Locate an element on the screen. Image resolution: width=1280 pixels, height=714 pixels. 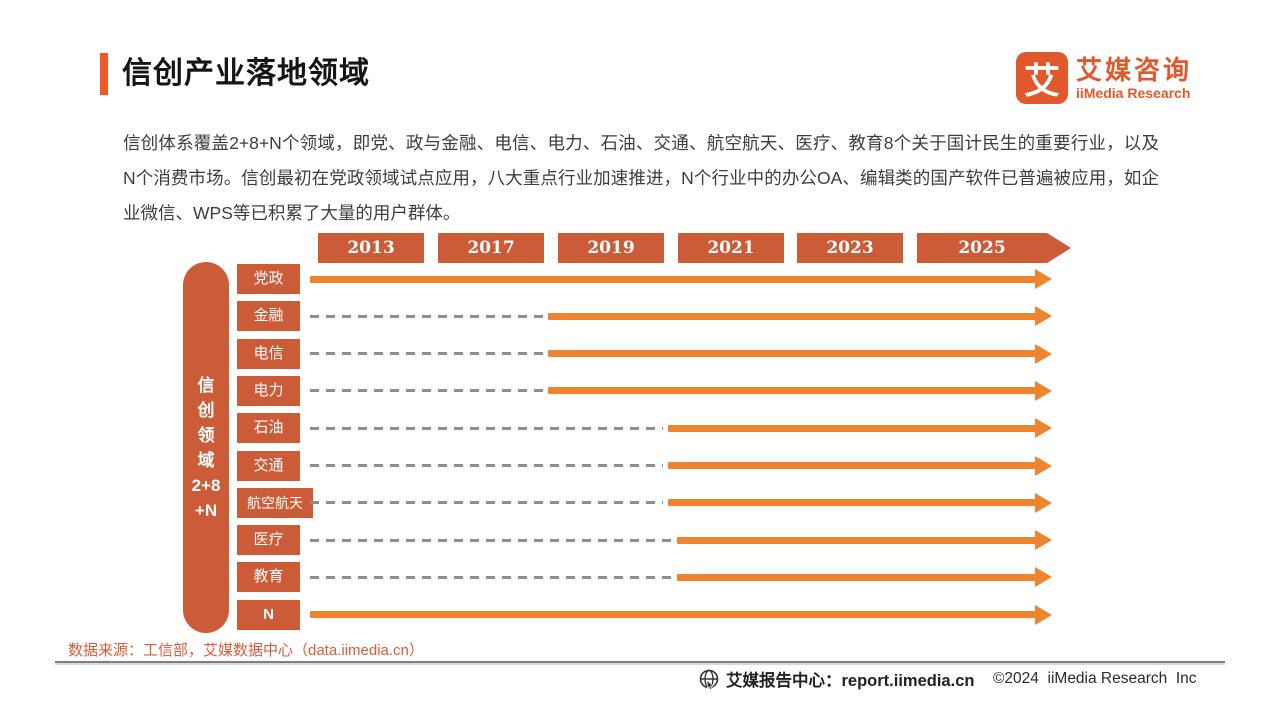
title-accent-bar is located at coordinates (104, 74).